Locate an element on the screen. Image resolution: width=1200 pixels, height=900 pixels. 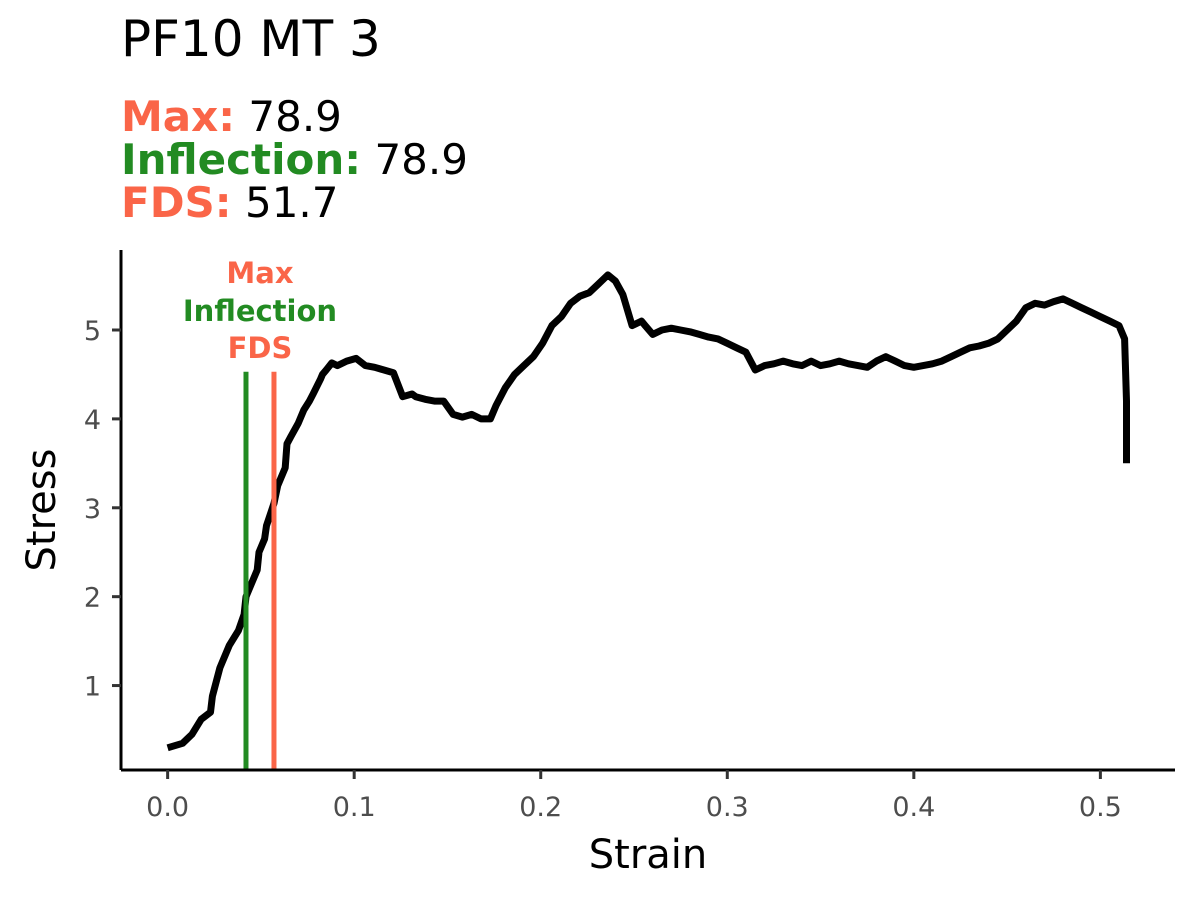
stat-inflection: Inflection: 78.9 is located at coordinates (294, 160).